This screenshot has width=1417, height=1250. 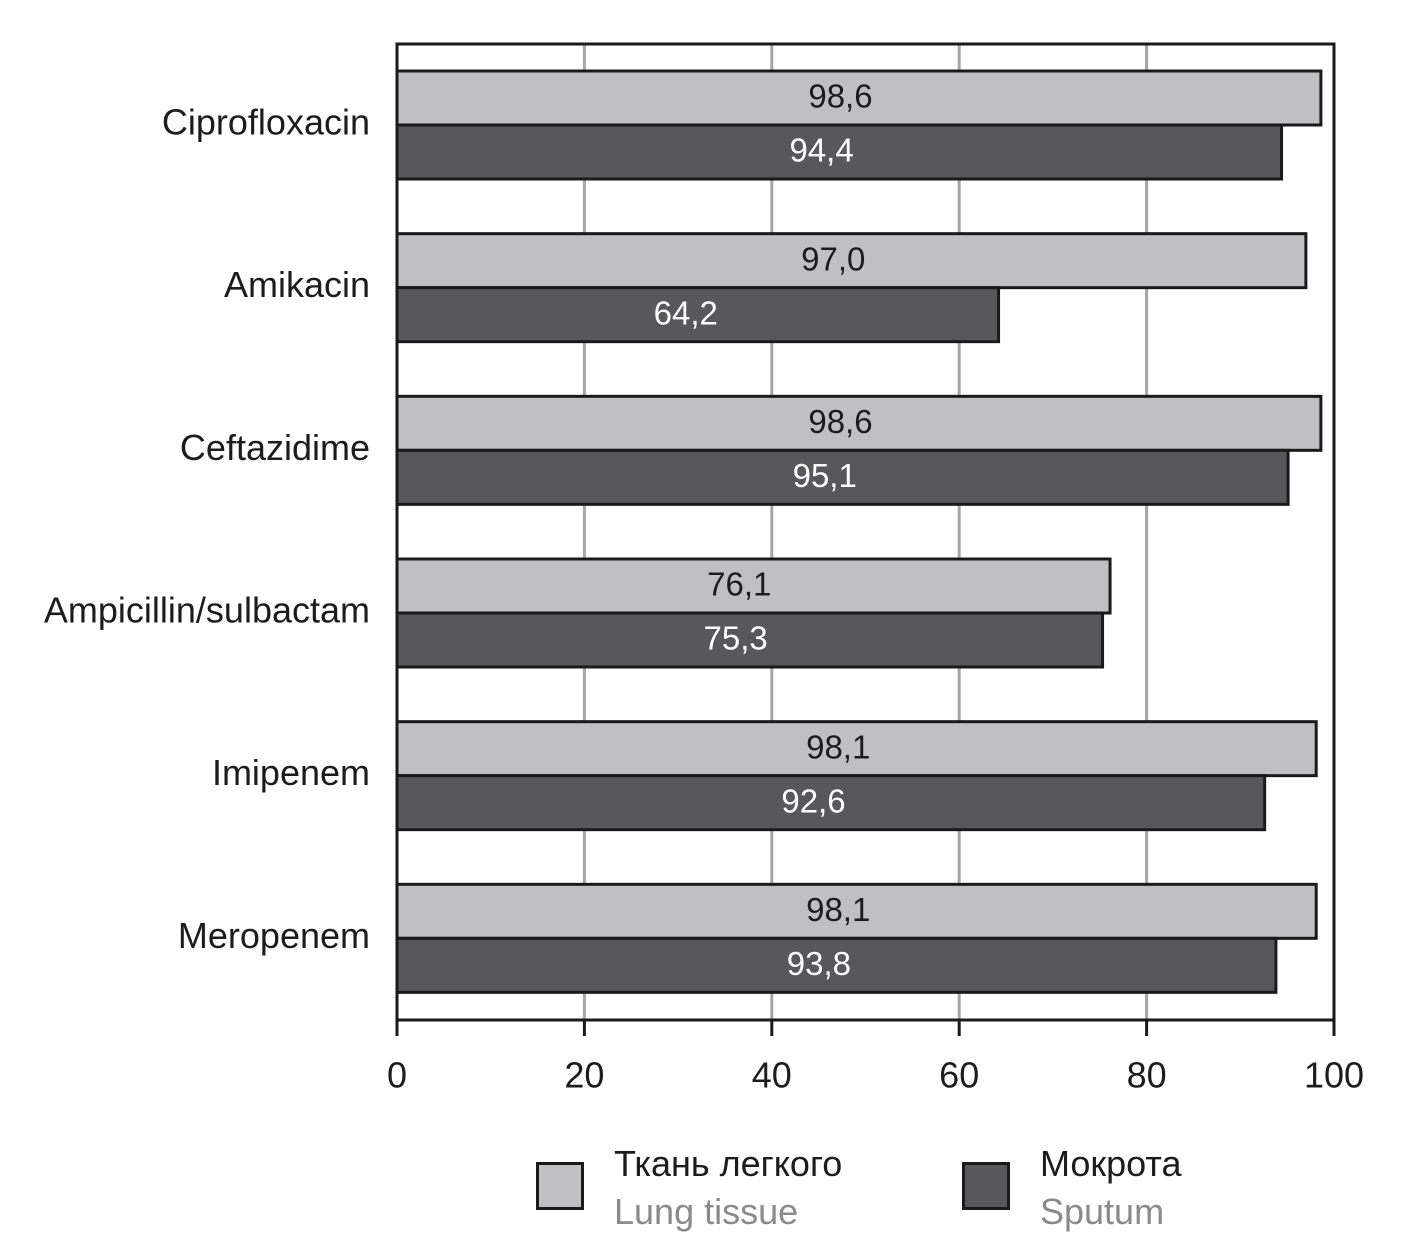 I want to click on x-tick-label: 40, so click(x=772, y=1075).